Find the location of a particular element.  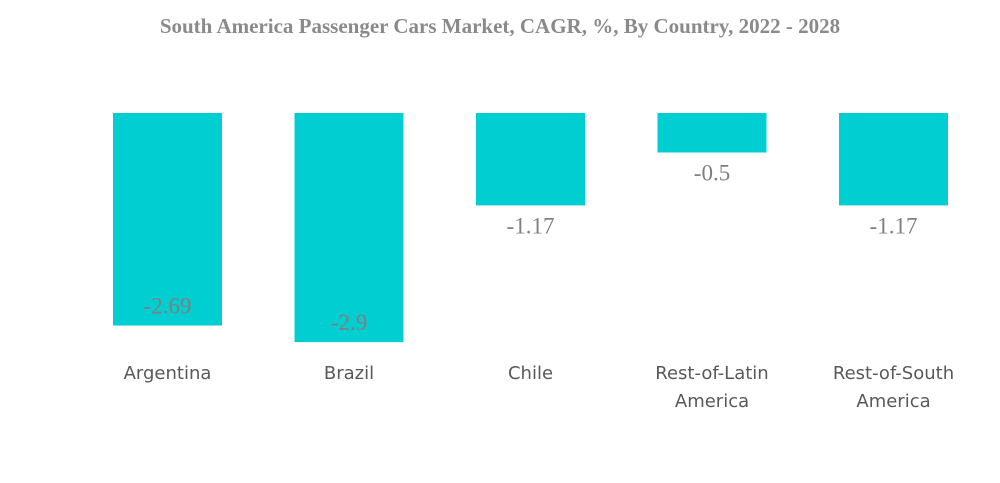

bar-chile is located at coordinates (530, 159).